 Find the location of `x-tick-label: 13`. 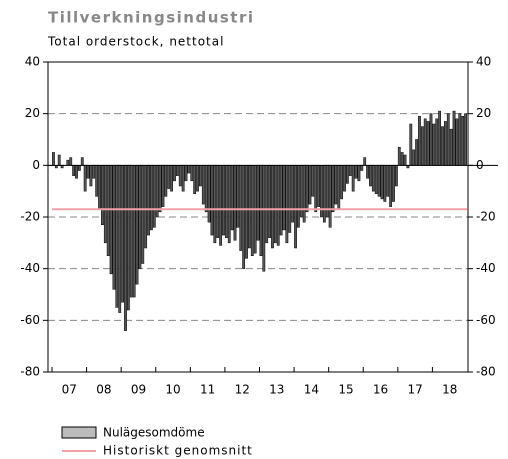

x-tick-label: 13 is located at coordinates (276, 390).